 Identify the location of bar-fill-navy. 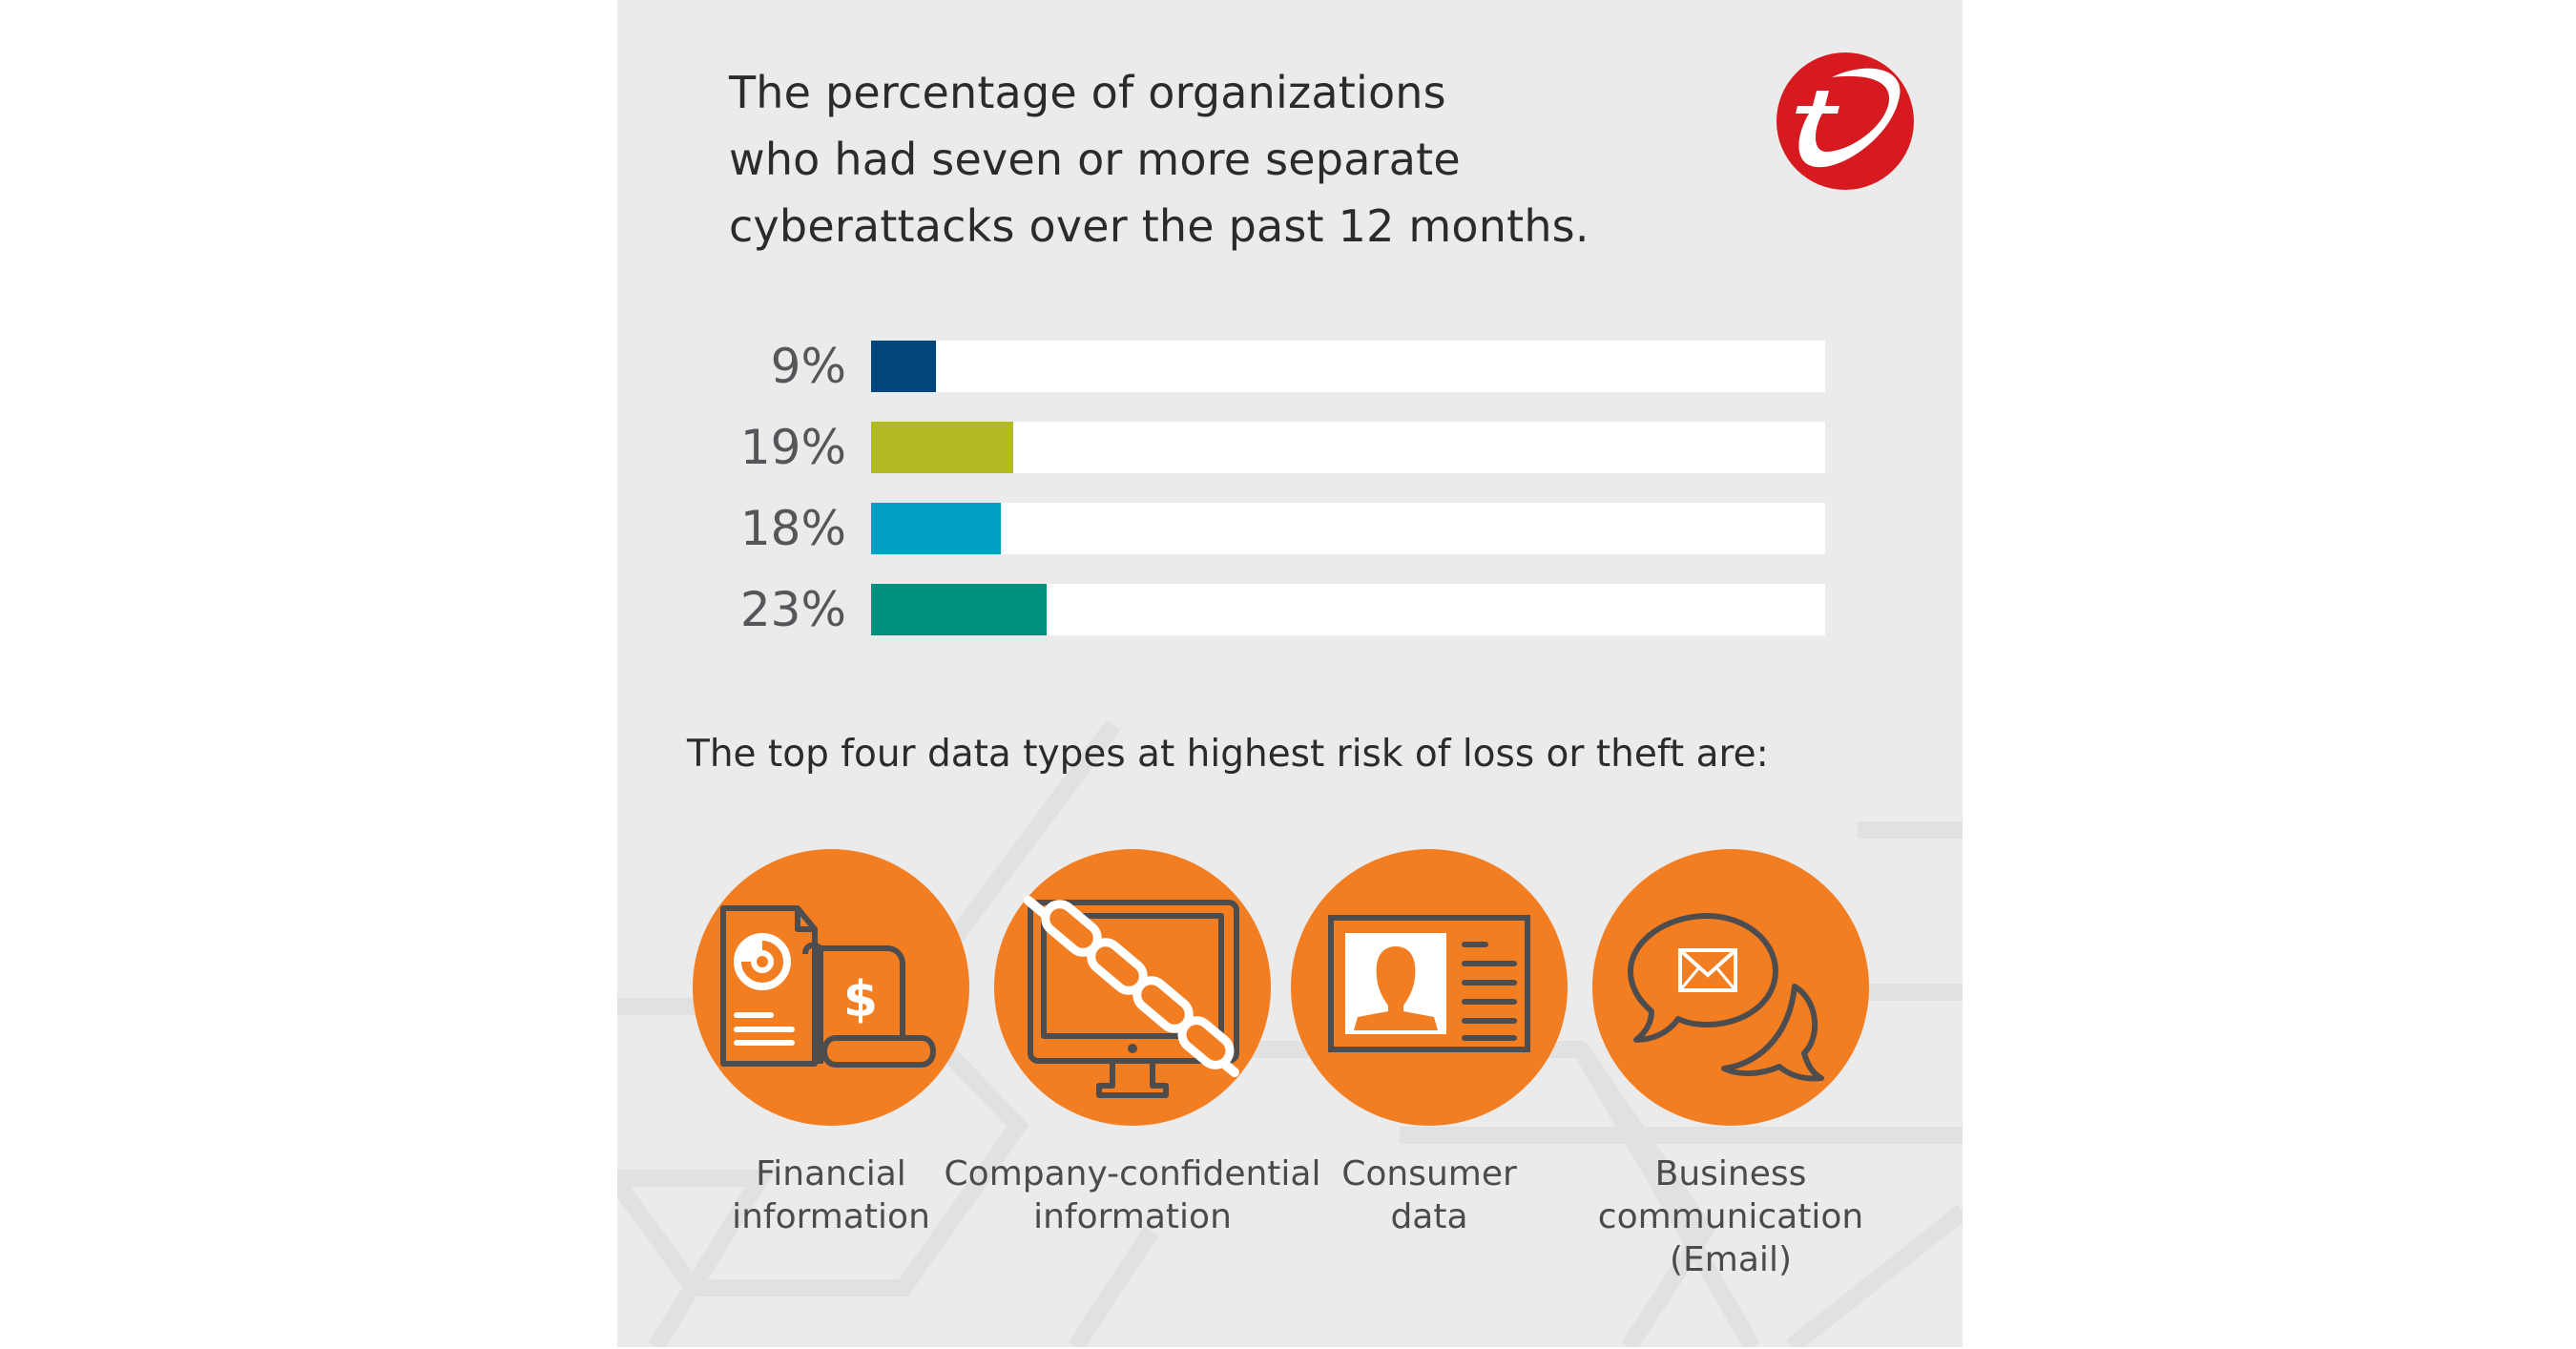
(903, 366).